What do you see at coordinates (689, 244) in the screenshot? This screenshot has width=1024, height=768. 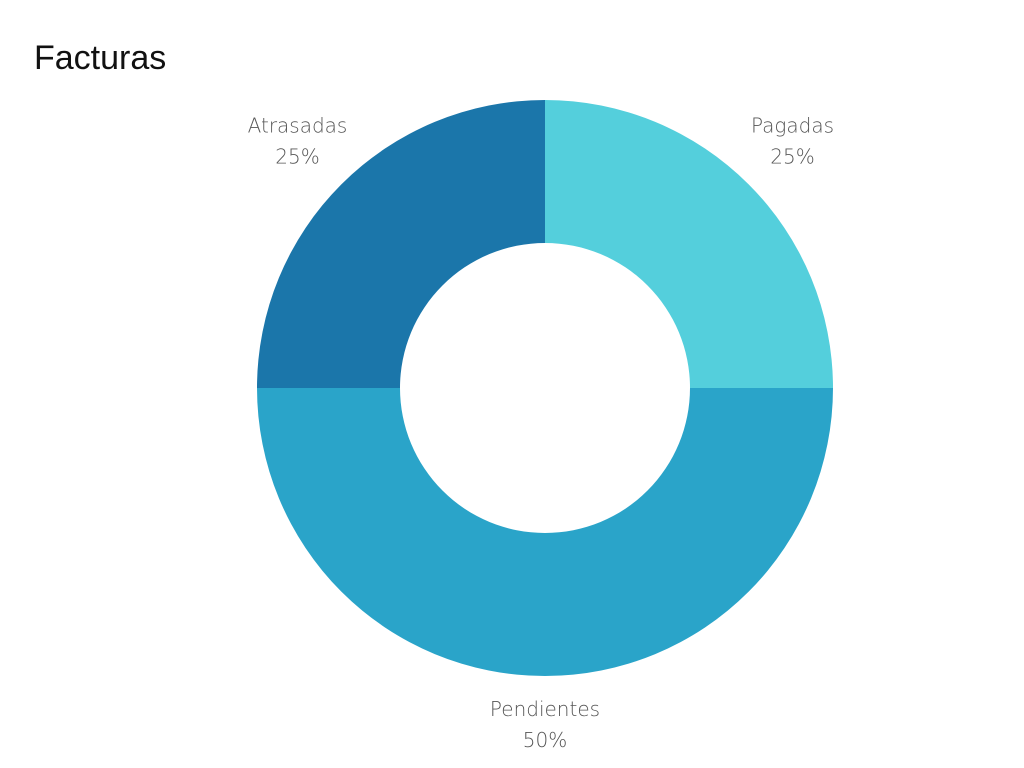 I see `slice-pagadas` at bounding box center [689, 244].